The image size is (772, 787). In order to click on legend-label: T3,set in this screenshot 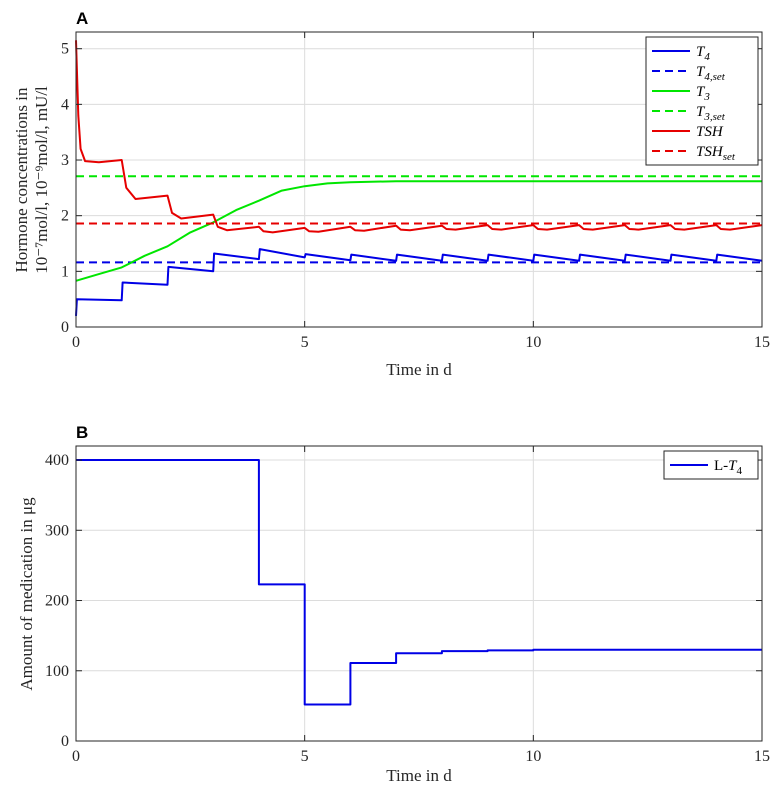, I will do `click(711, 113)`.